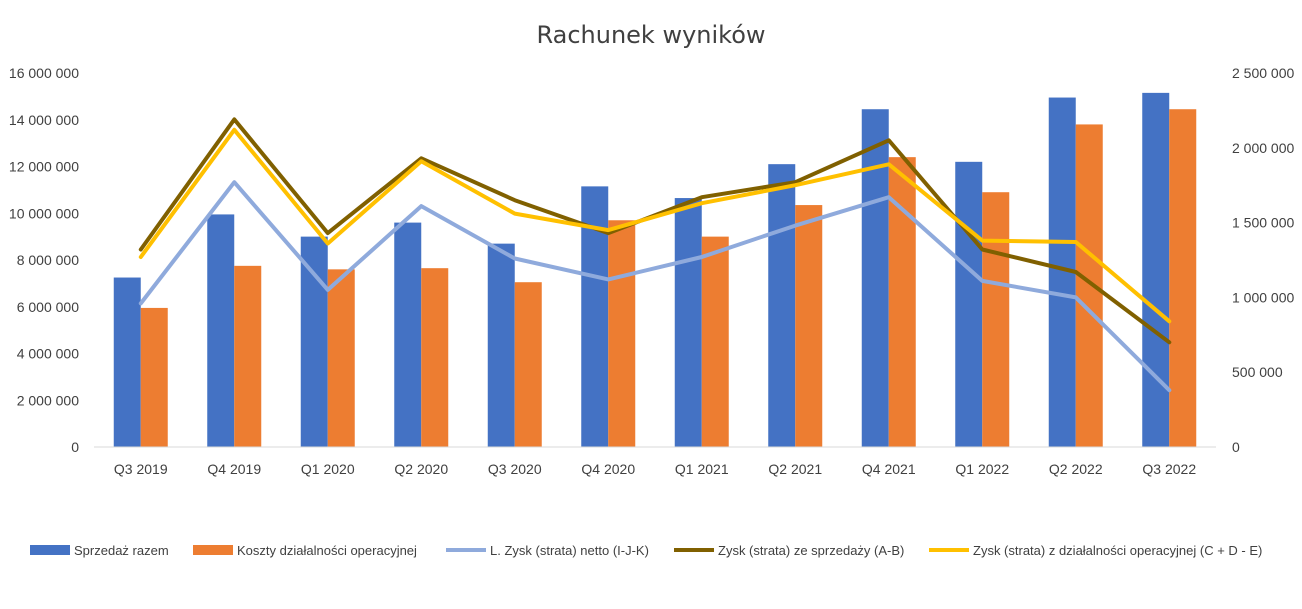 The width and height of the screenshot is (1302, 609). What do you see at coordinates (1263, 73) in the screenshot?
I see `right-axis-tick-label: 2 500 000` at bounding box center [1263, 73].